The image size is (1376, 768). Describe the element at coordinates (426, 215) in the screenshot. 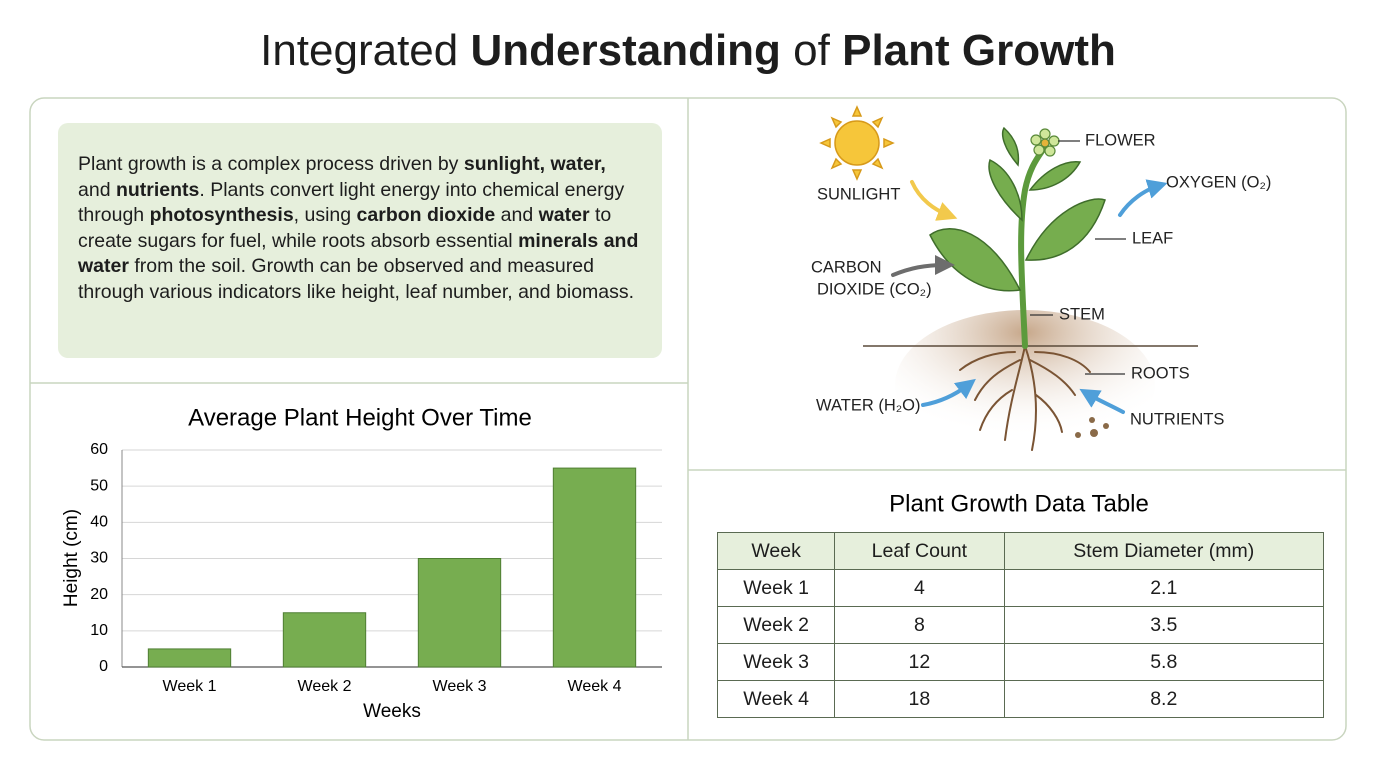

I see `intro-part: carbon dioxide` at that location.